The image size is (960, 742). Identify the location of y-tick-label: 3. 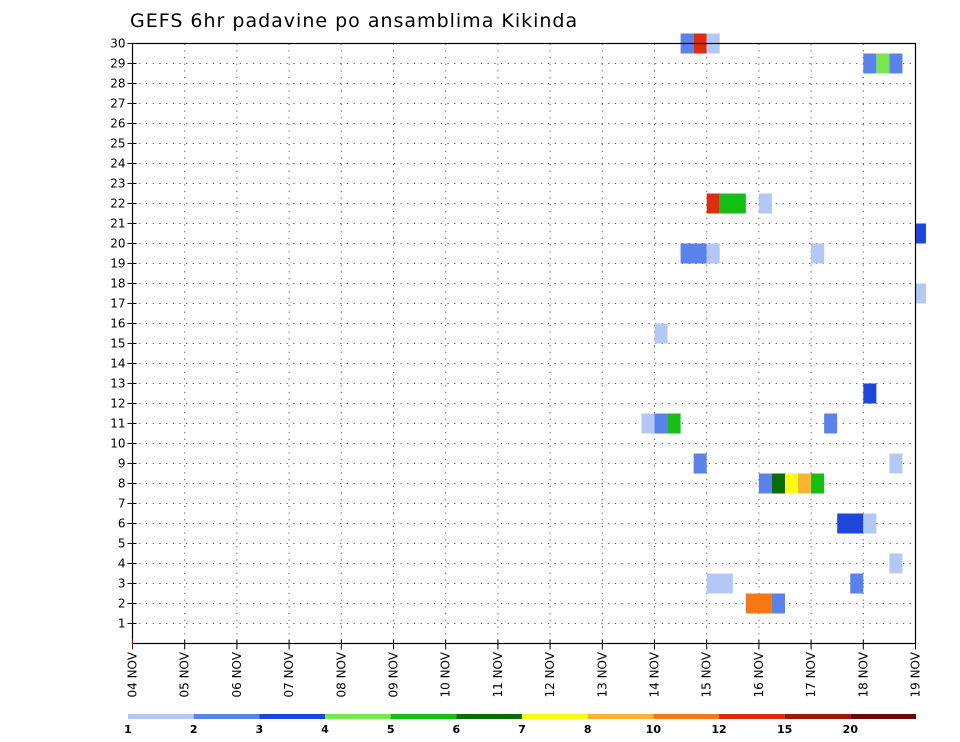
(122, 584).